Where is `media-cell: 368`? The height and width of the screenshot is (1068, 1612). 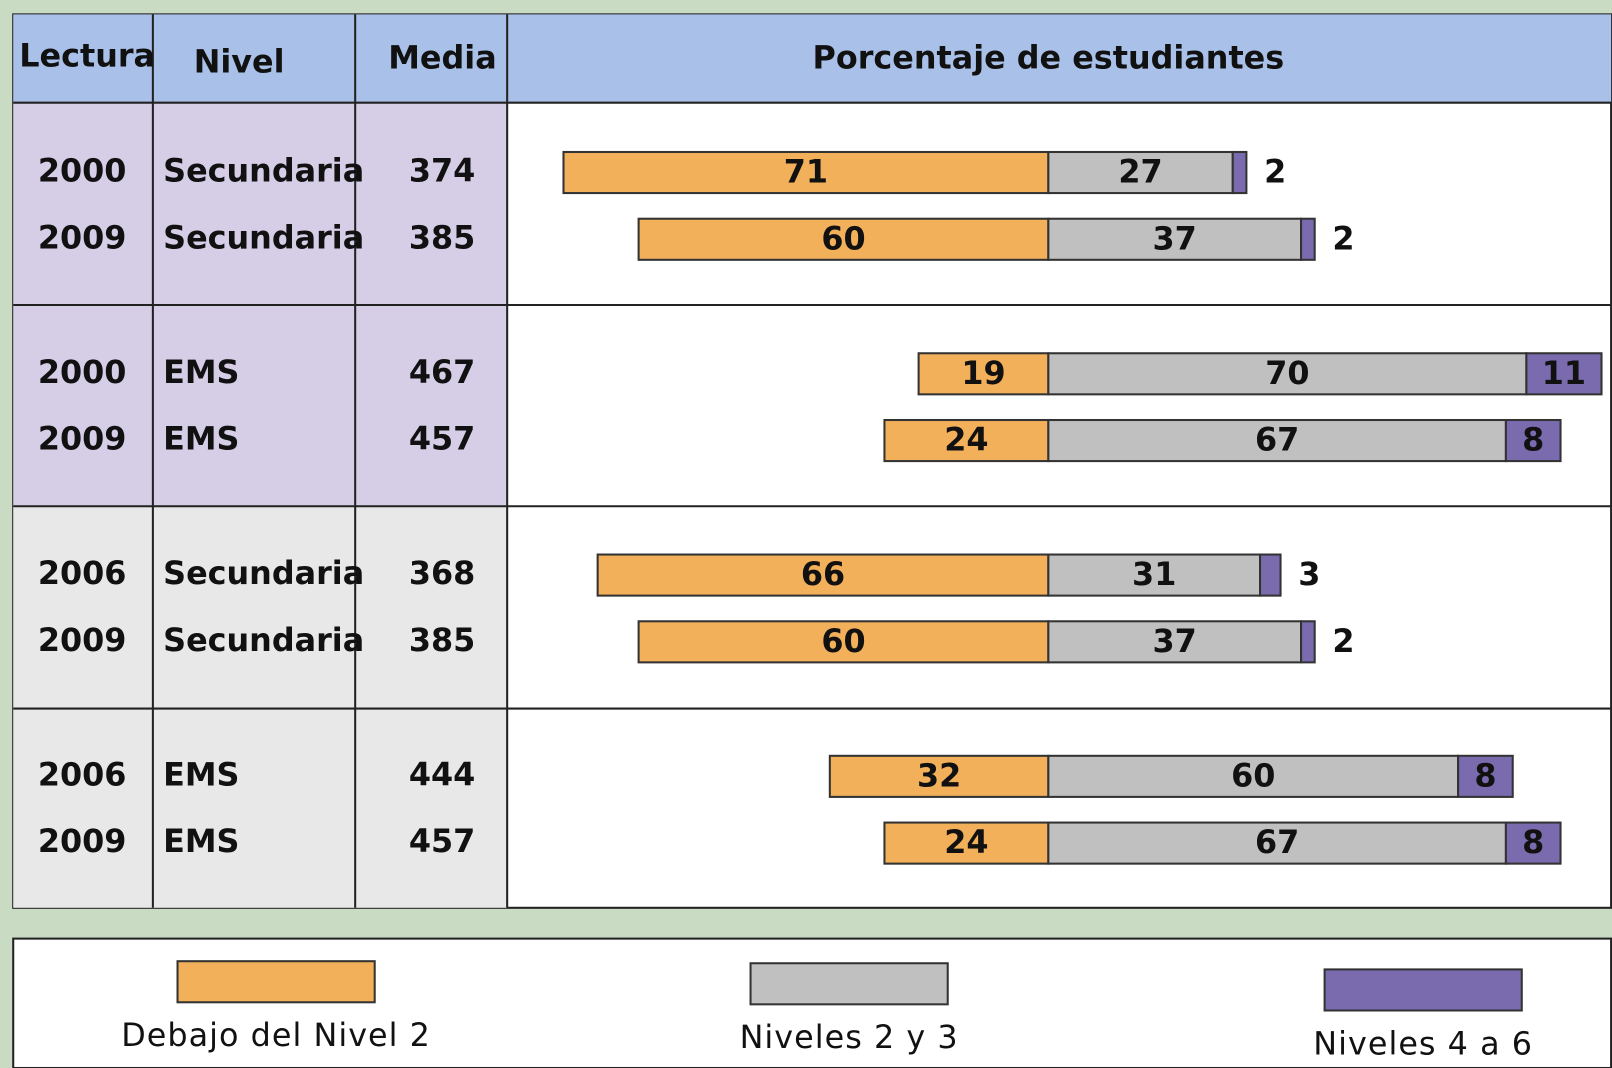 media-cell: 368 is located at coordinates (442, 573).